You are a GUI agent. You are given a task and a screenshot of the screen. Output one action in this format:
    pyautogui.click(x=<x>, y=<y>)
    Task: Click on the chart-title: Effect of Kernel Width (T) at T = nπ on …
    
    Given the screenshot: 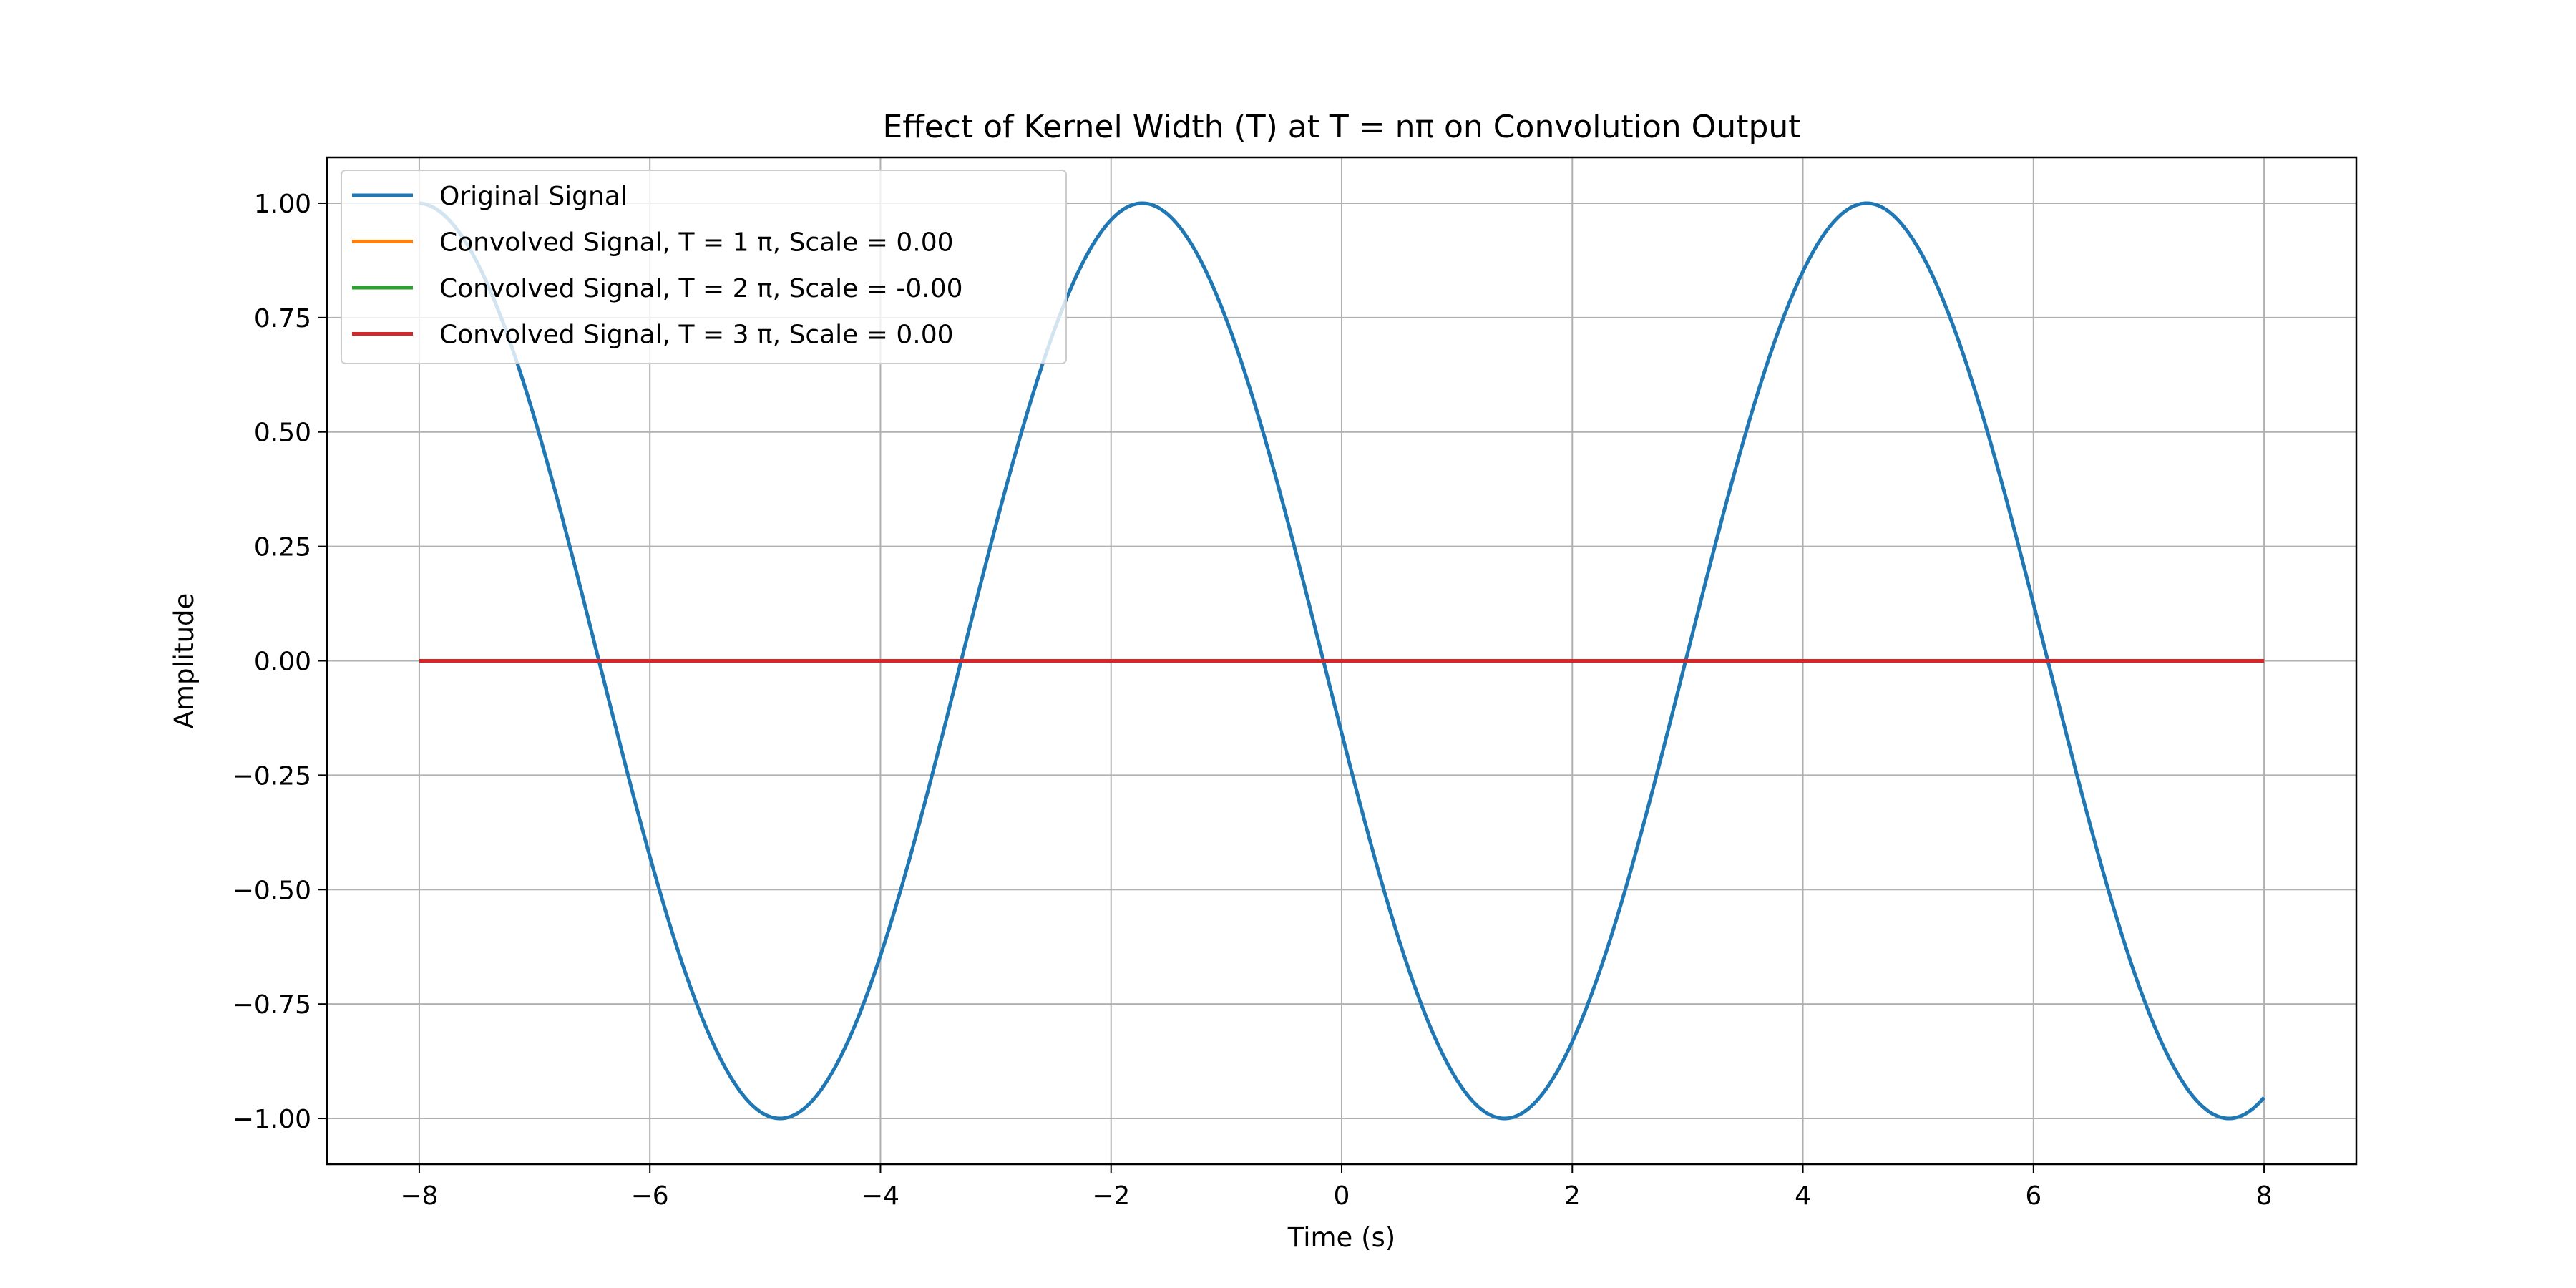 What is the action you would take?
    pyautogui.click(x=1341, y=127)
    